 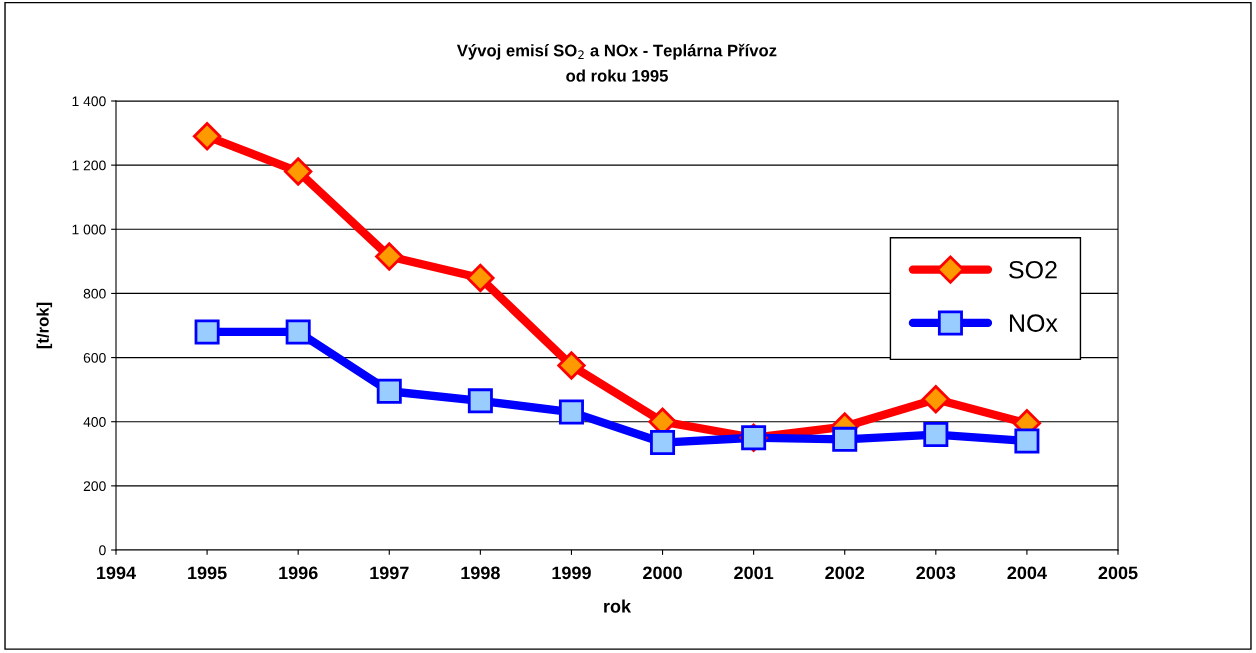 I want to click on x-tick-label: 2005, so click(x=1118, y=573).